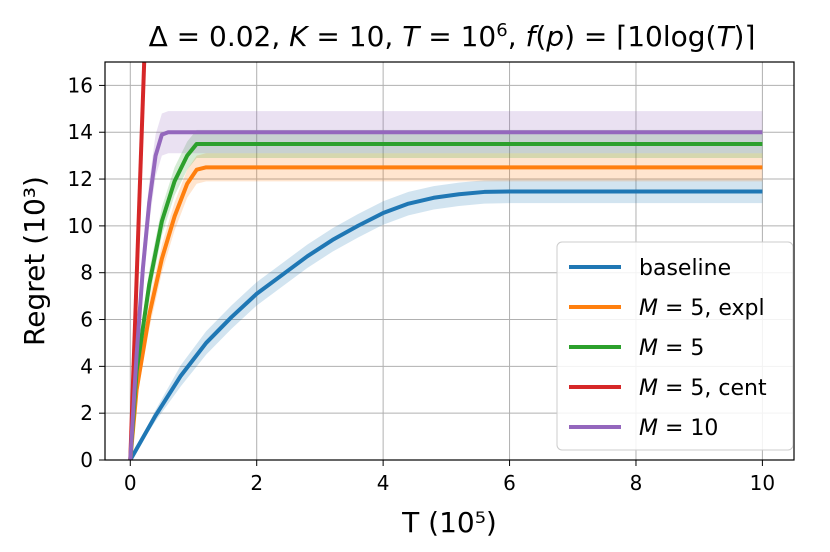 The height and width of the screenshot is (552, 830). I want to click on x-tick-label: 4, so click(383, 483).